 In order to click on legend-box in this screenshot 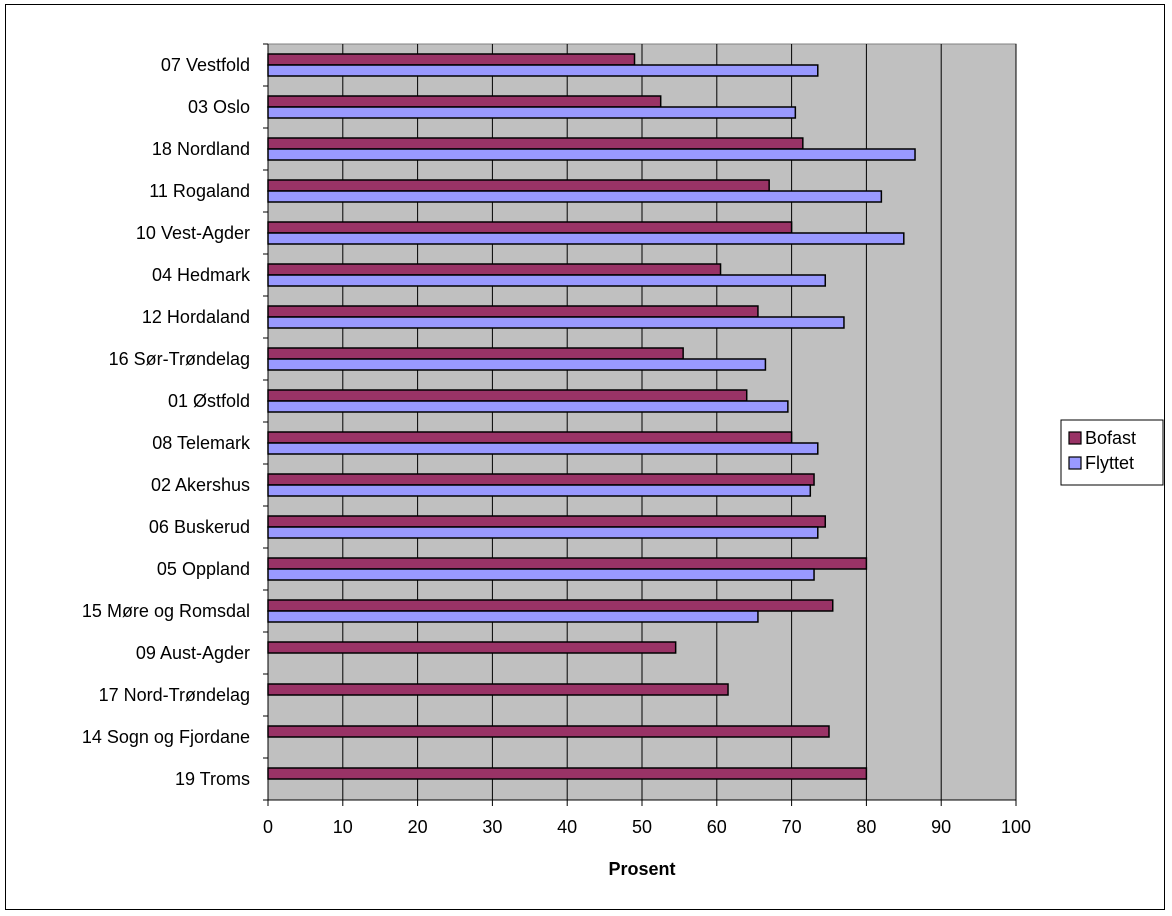, I will do `click(1112, 452)`.